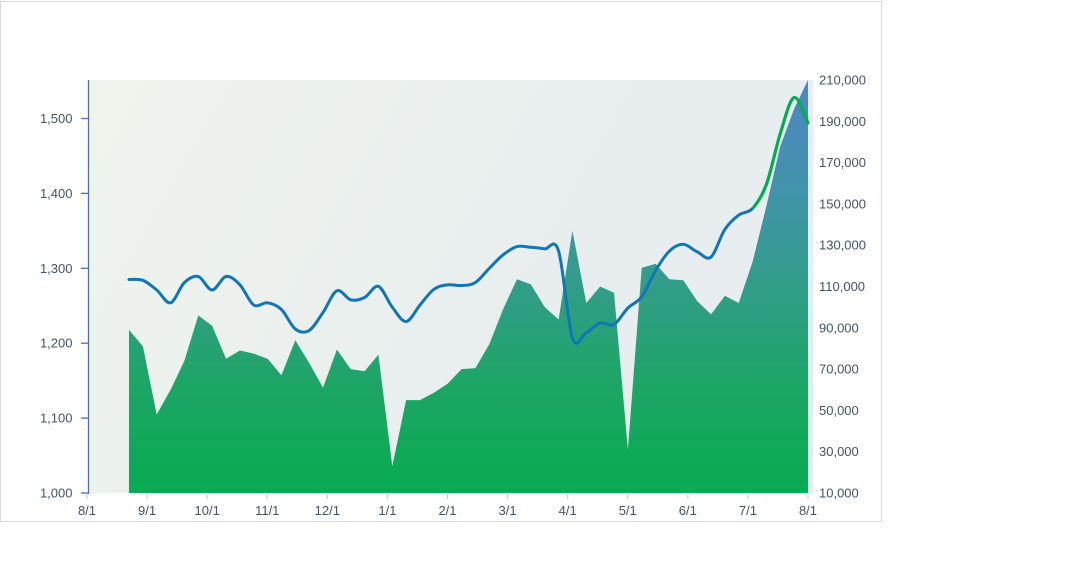  I want to click on x-axis-label: 2/1, so click(447, 510).